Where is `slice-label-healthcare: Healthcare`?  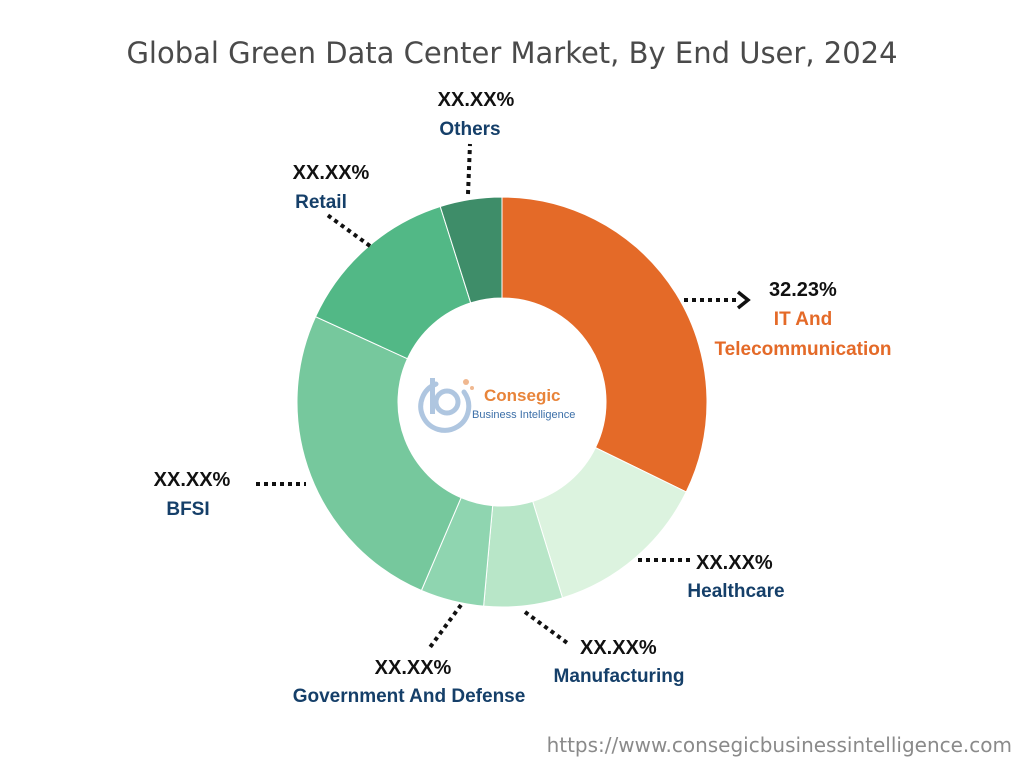
slice-label-healthcare: Healthcare is located at coordinates (735, 591).